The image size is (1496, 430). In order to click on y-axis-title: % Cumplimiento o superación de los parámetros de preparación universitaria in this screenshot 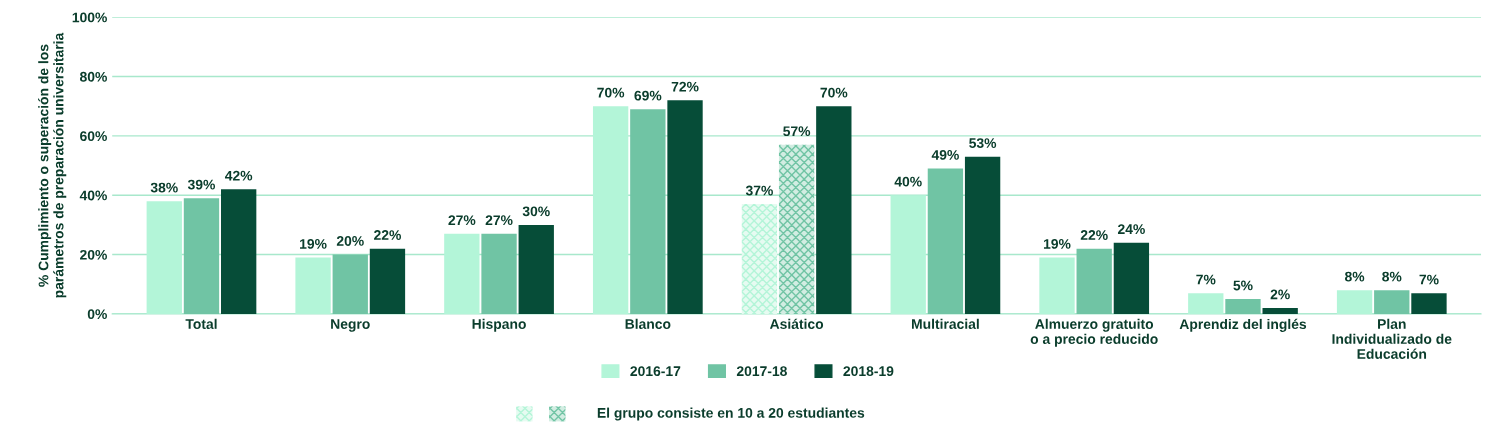, I will do `click(52, 165)`.